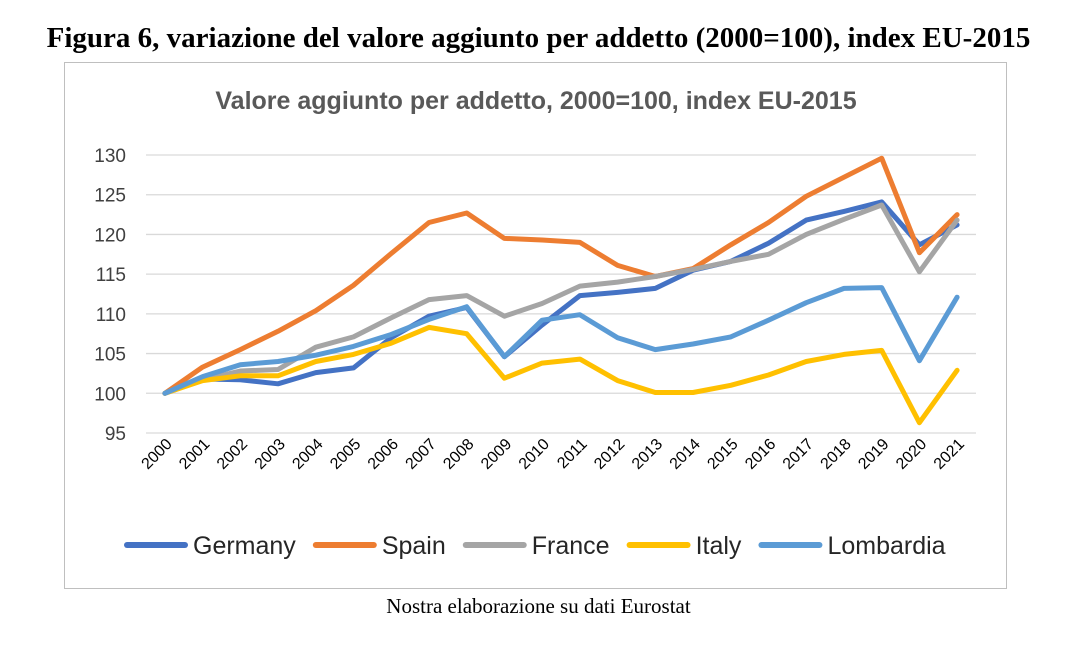  I want to click on x-tick-label: 2017, so click(798, 454).